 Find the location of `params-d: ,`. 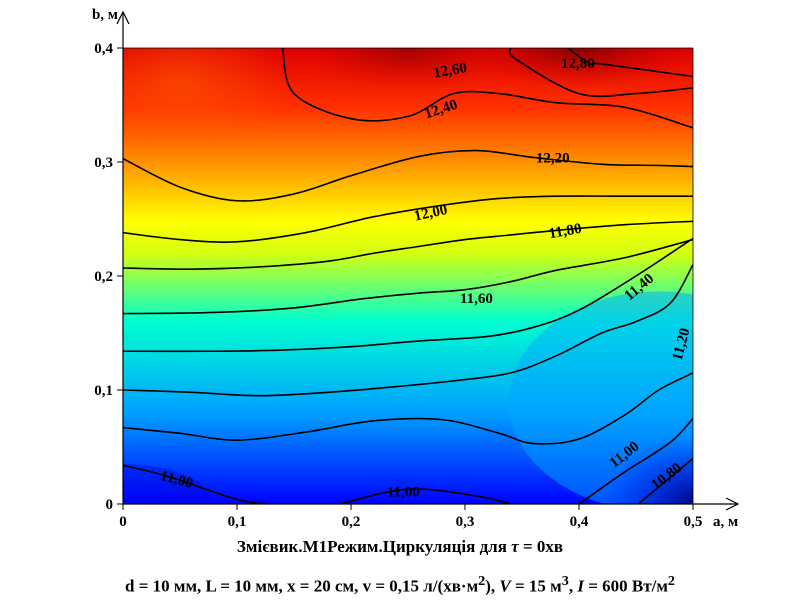

params-d: , is located at coordinates (573, 586).